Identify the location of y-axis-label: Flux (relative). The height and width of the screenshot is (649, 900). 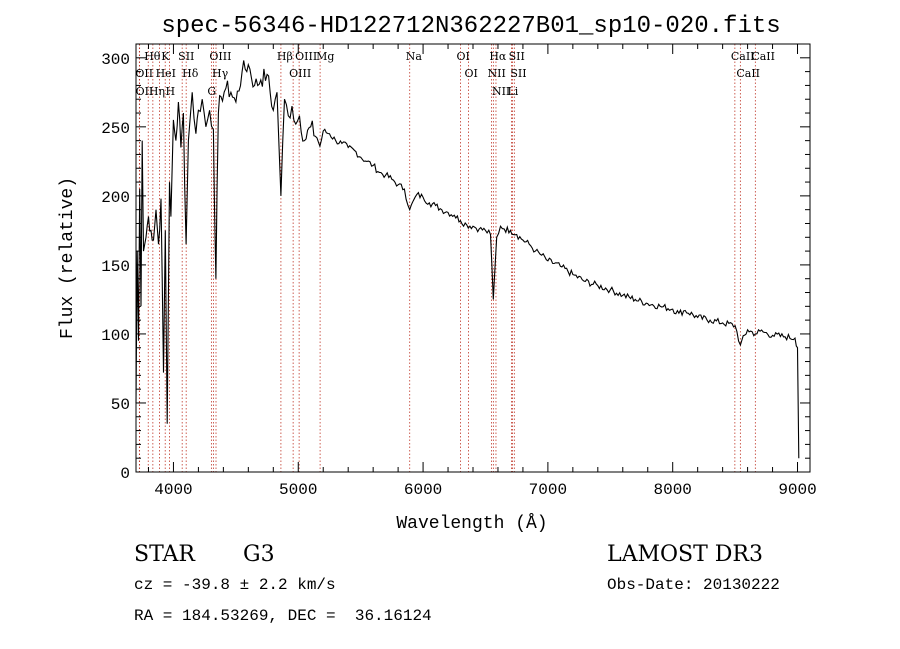
(68, 258).